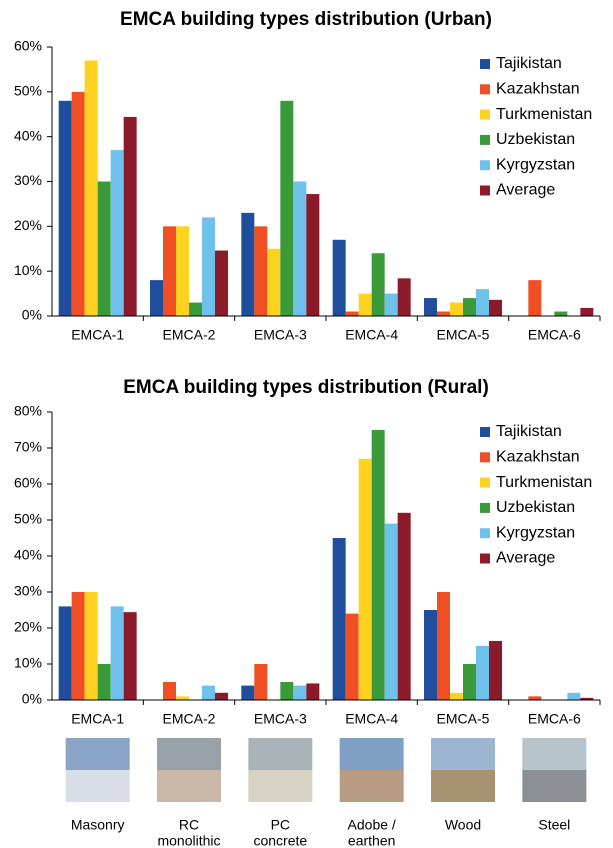  I want to click on photo-caption: Wood, so click(463, 825).